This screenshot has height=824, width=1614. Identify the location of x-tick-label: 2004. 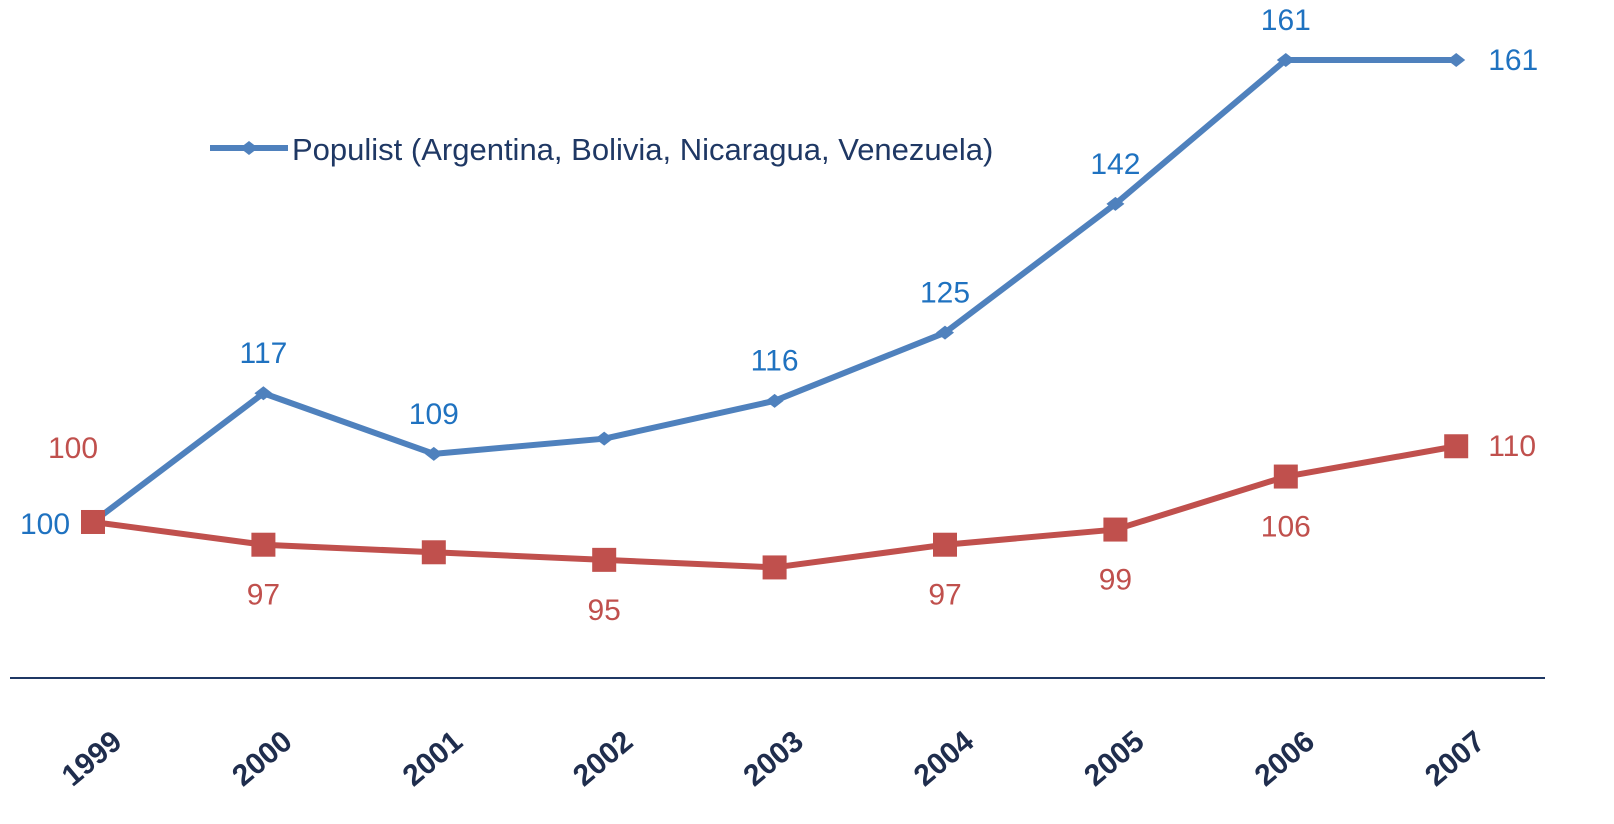
(944, 759).